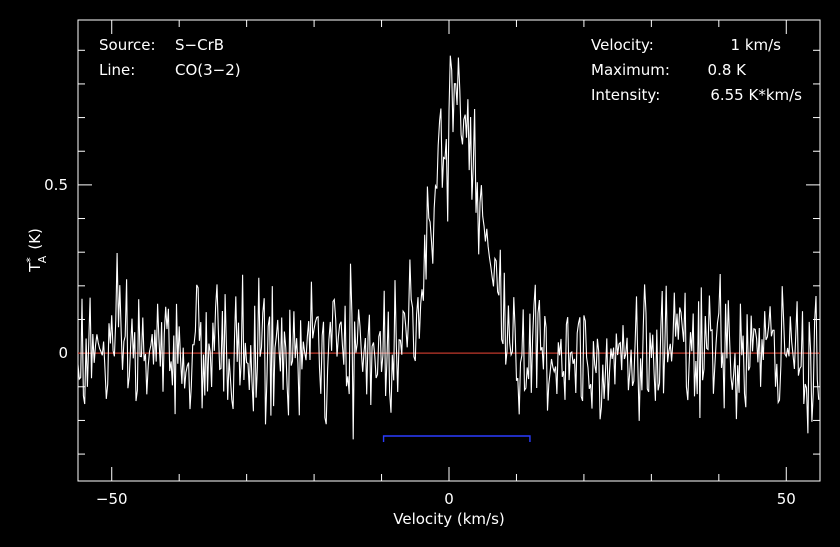  I want to click on x-tick-label: 50, so click(786, 499).